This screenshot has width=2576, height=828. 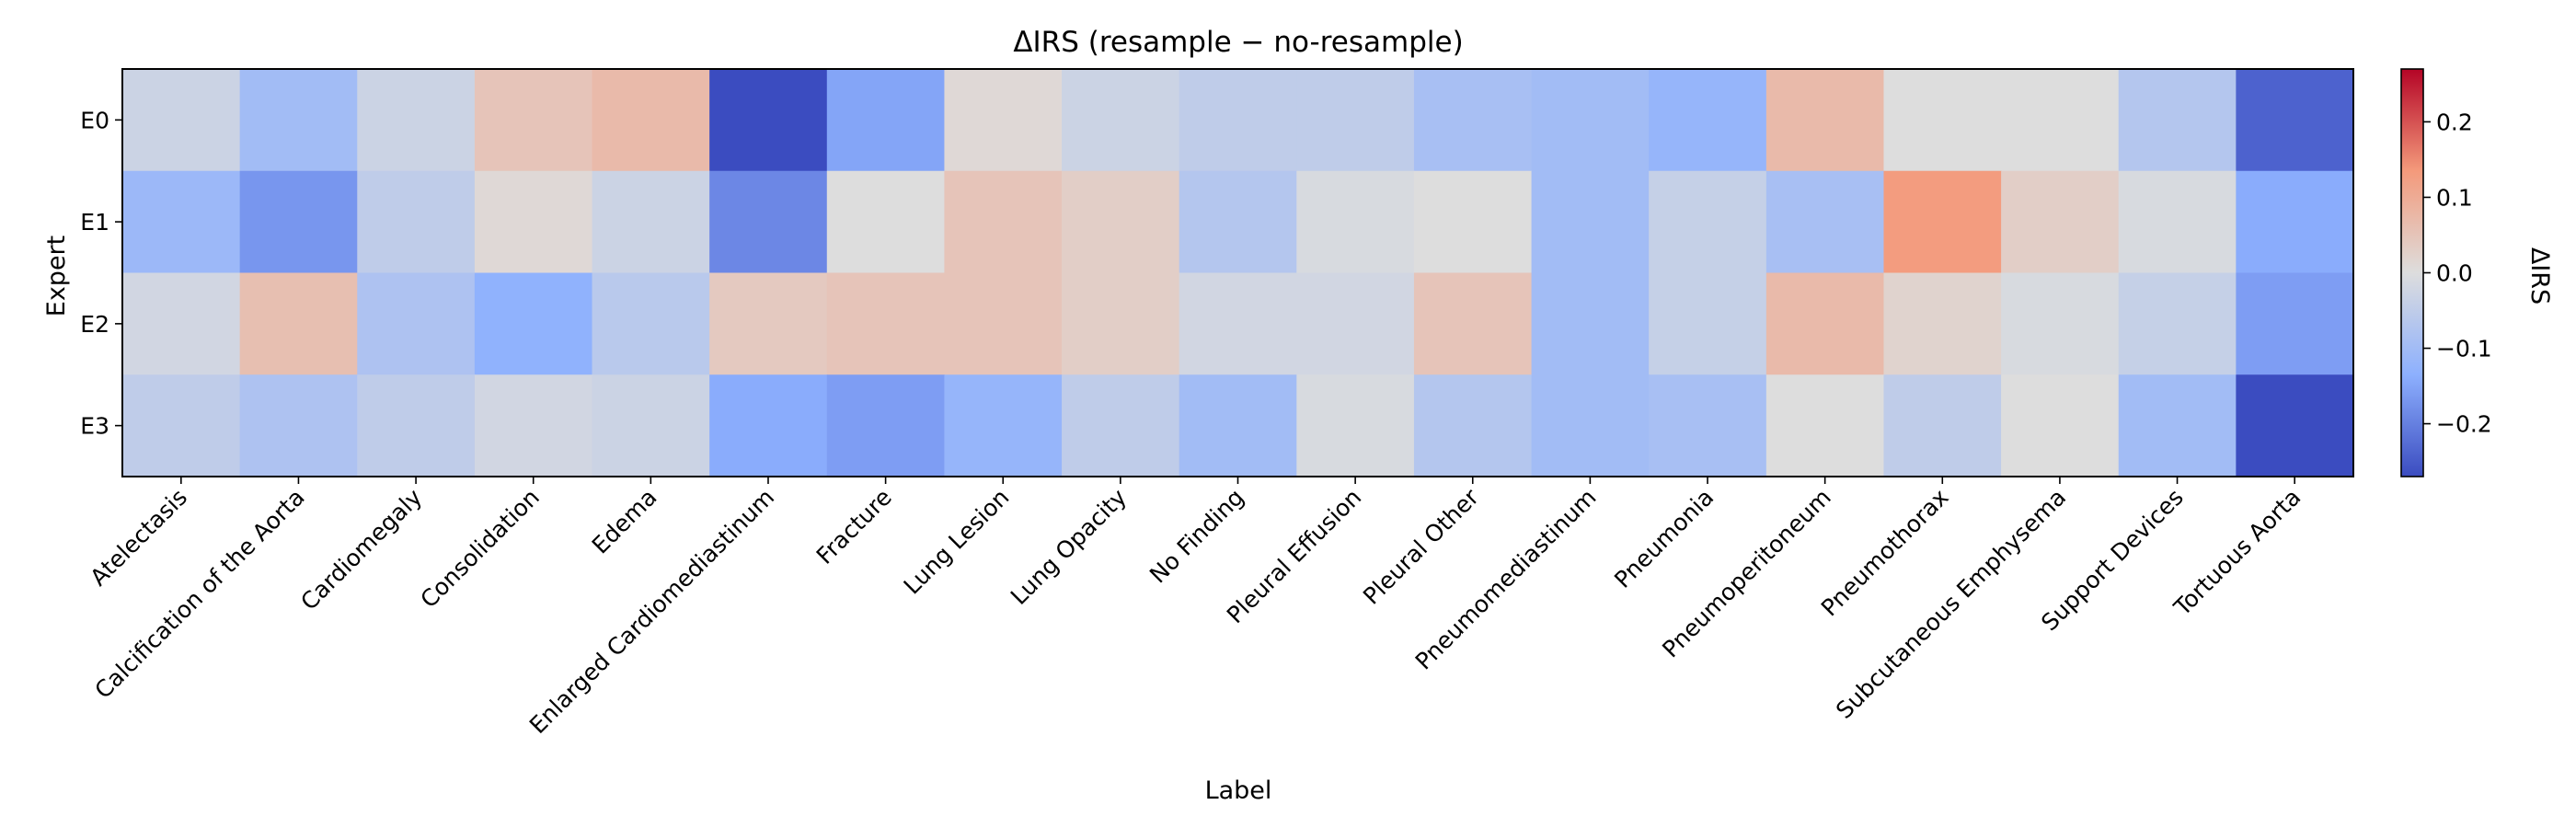 I want to click on x-tick-label: Edema, so click(x=624, y=521).